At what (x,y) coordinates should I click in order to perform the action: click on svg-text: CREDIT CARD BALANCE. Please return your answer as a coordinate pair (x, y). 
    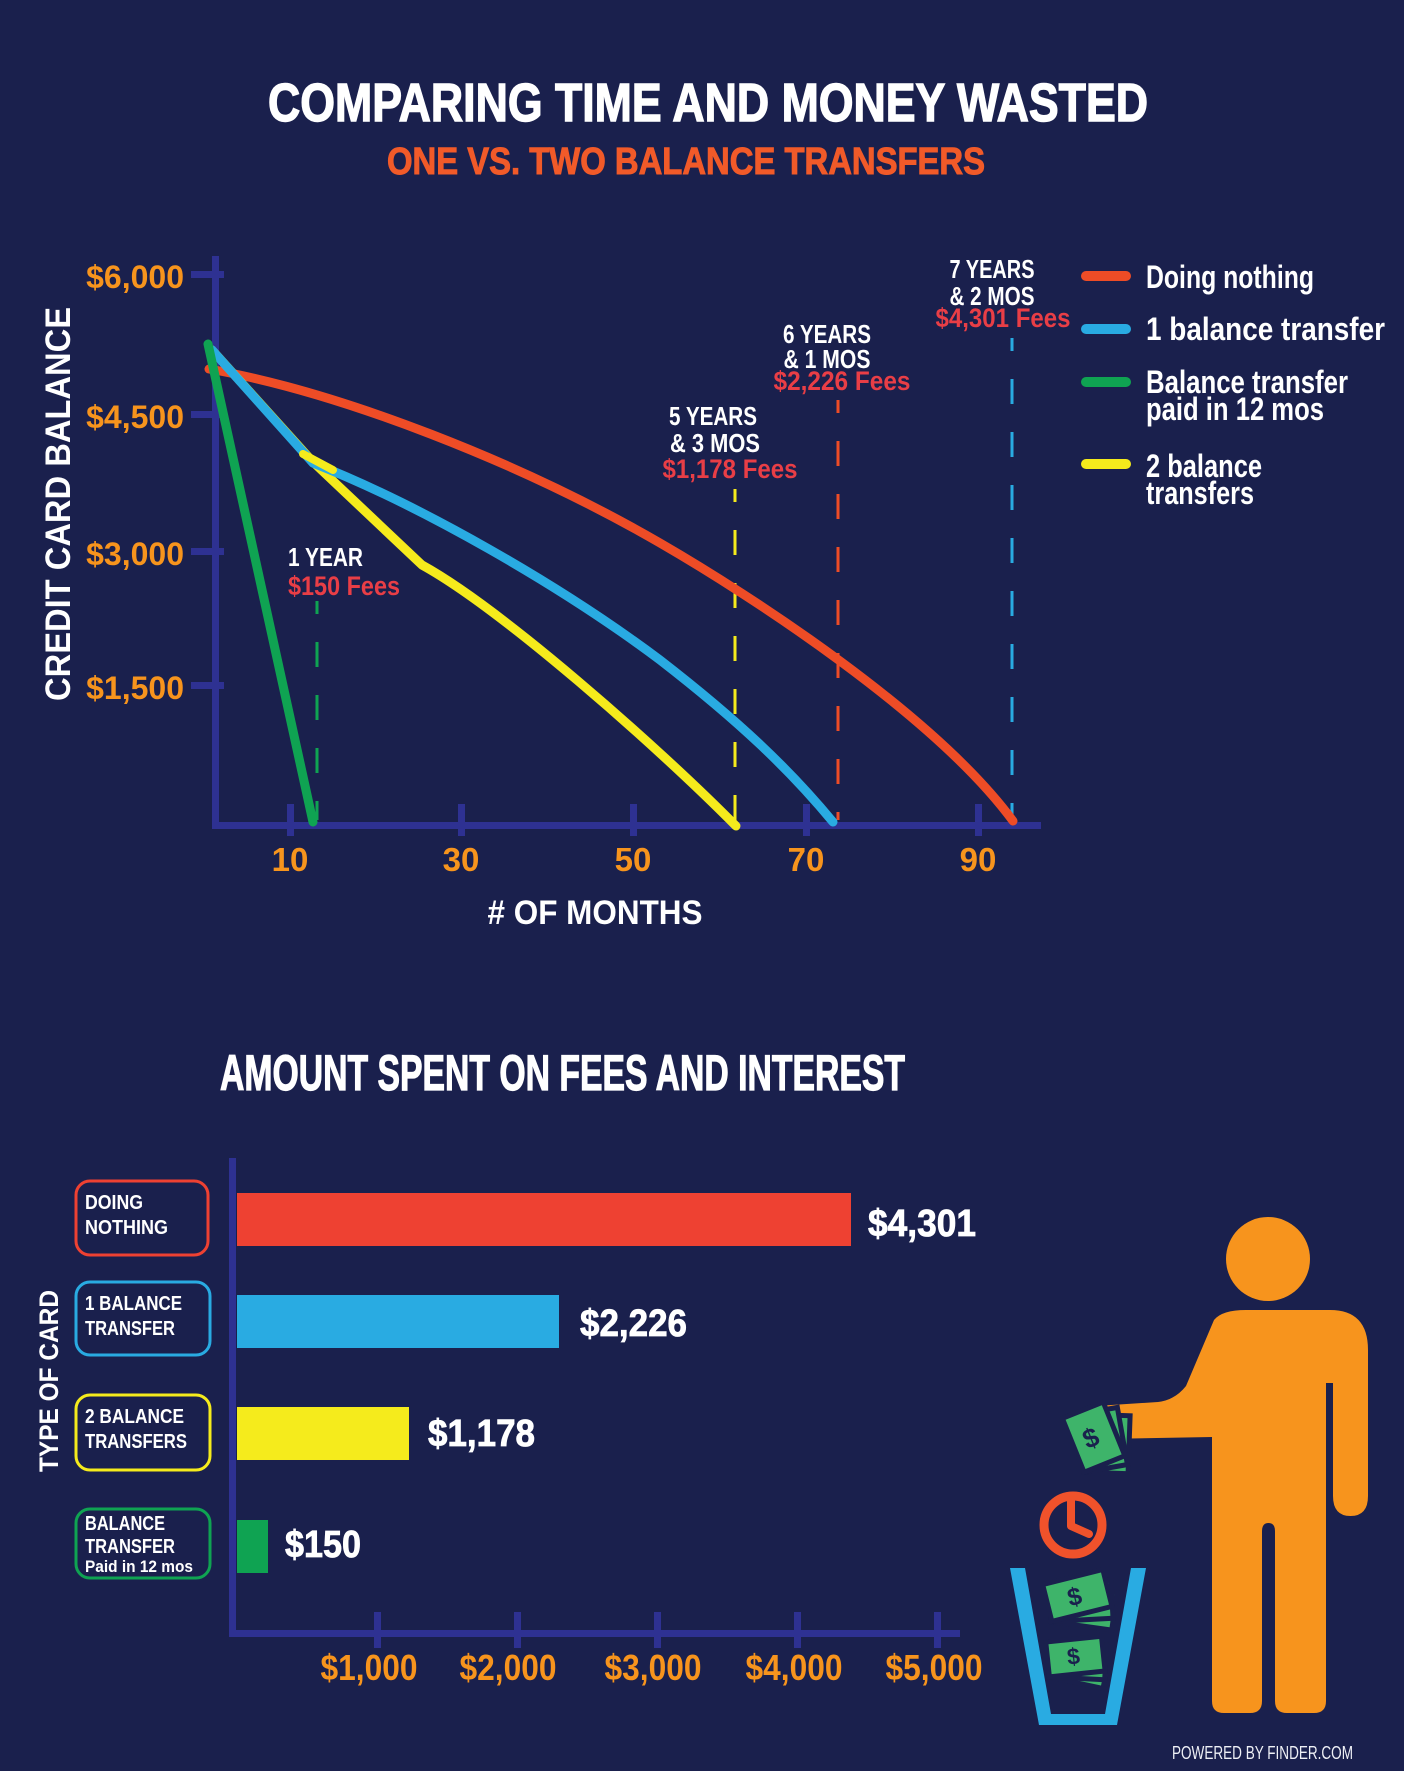
    Looking at the image, I should click on (58, 504).